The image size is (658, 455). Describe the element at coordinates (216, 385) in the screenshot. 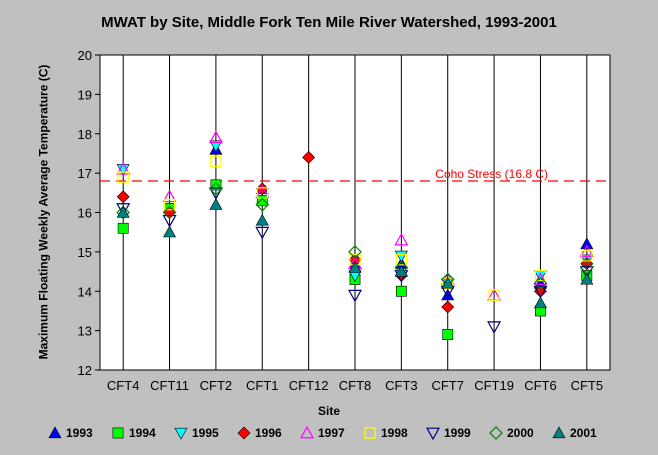

I see `x-tick-label: CFT2` at that location.